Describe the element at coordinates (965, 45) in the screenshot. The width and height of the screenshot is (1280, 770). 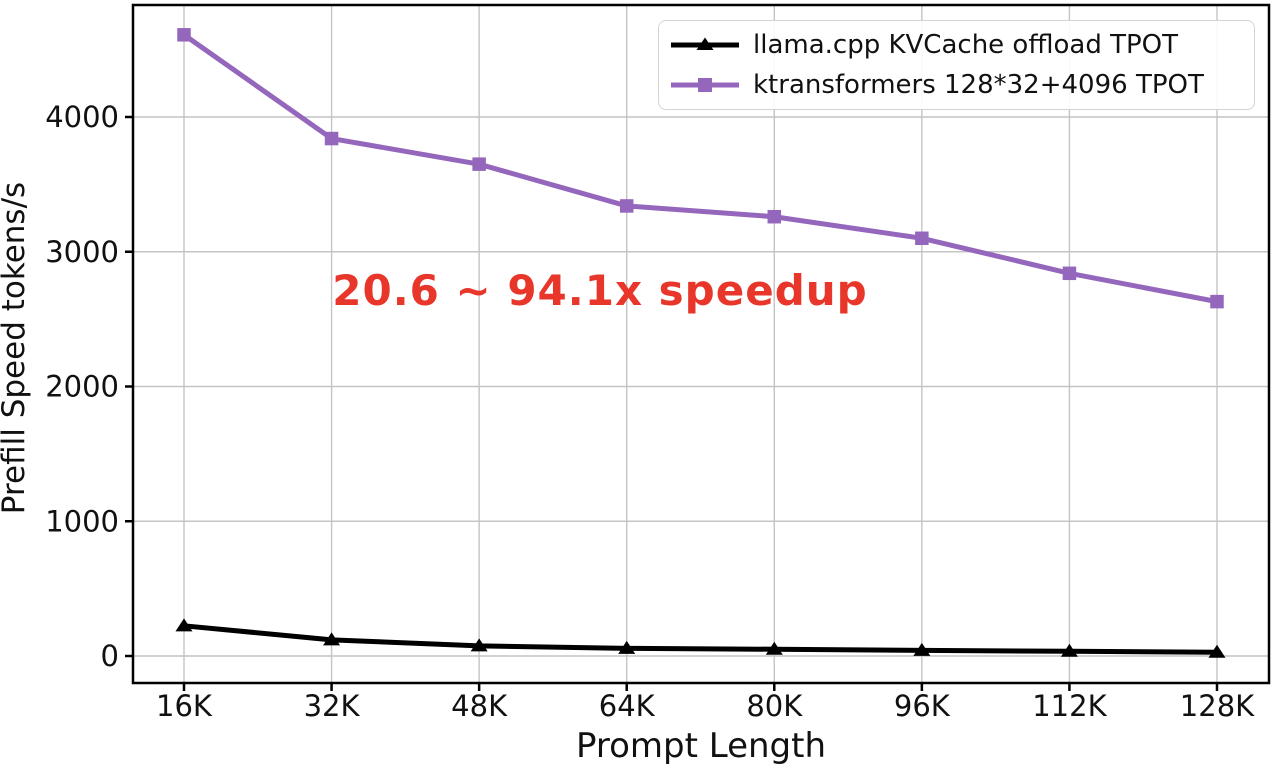
I see `legend-label-llamacpp: llama.cpp KVCache offload TPOT` at that location.